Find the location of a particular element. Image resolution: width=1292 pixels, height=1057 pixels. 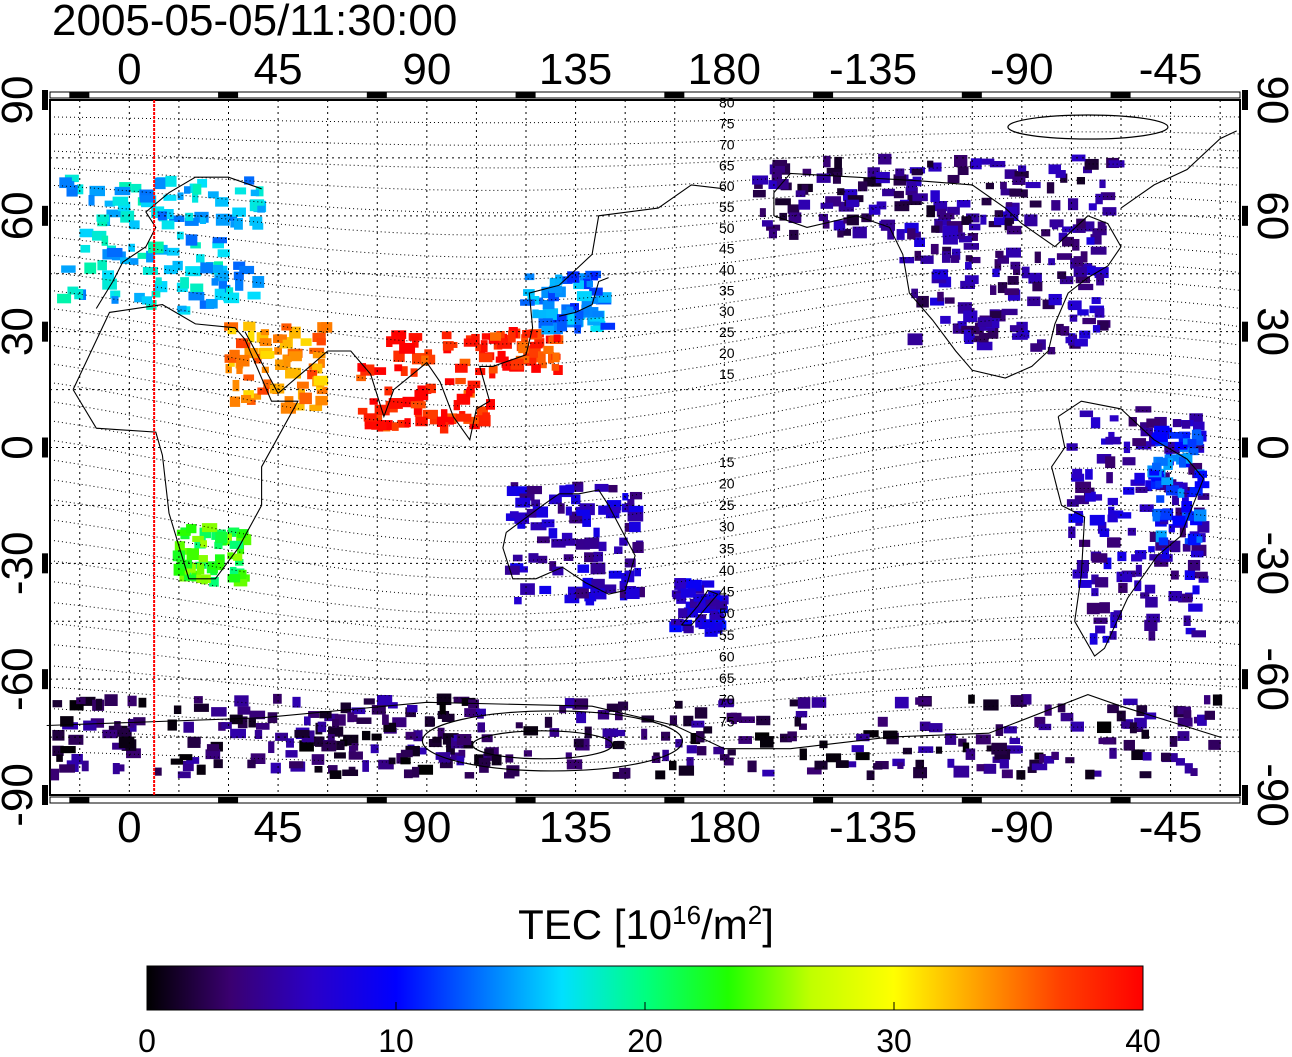

colorbar-label-unit: /m is located at coordinates (724, 924).